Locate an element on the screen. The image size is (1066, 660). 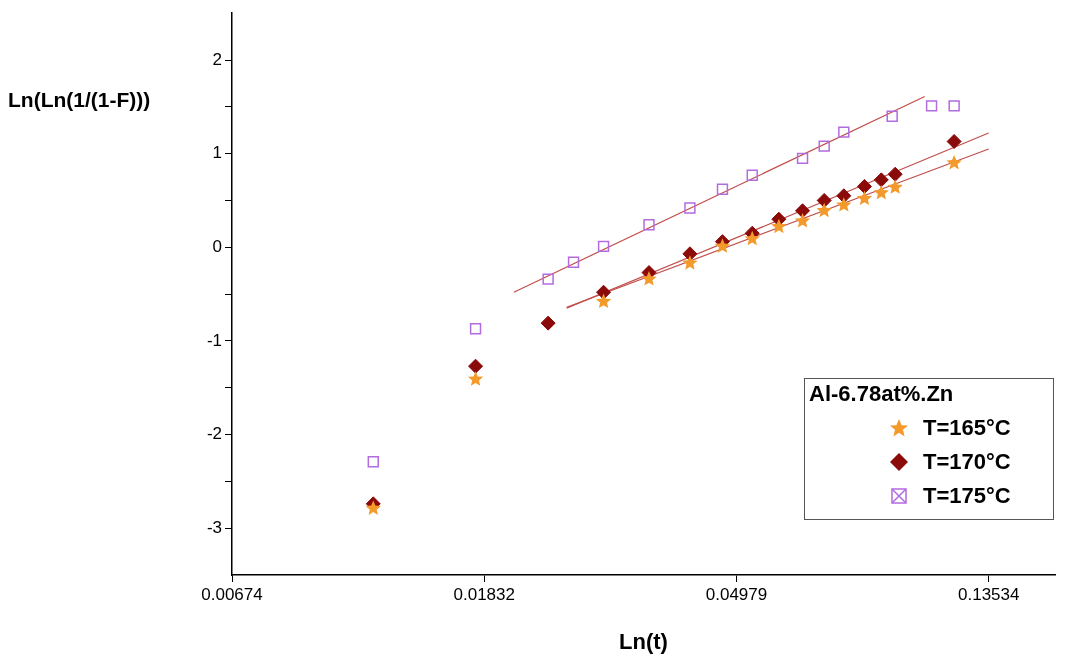
y-tick-label: -2 is located at coordinates (214, 434).